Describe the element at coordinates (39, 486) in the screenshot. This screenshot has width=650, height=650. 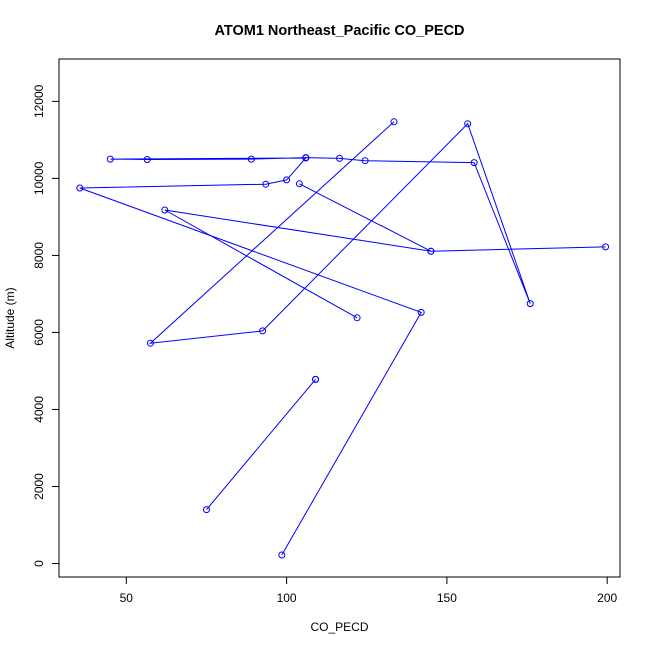
I see `y-tick-label: 2000` at that location.